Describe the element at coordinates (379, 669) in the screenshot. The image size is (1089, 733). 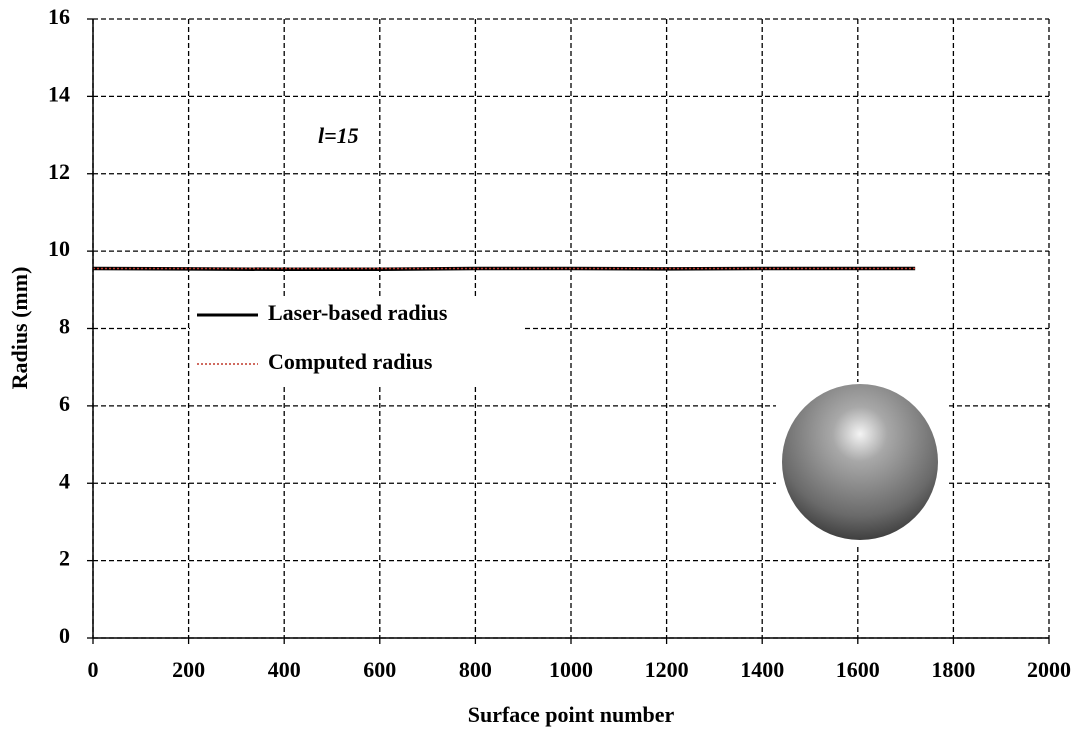
I see `x-tick-label: 600` at that location.